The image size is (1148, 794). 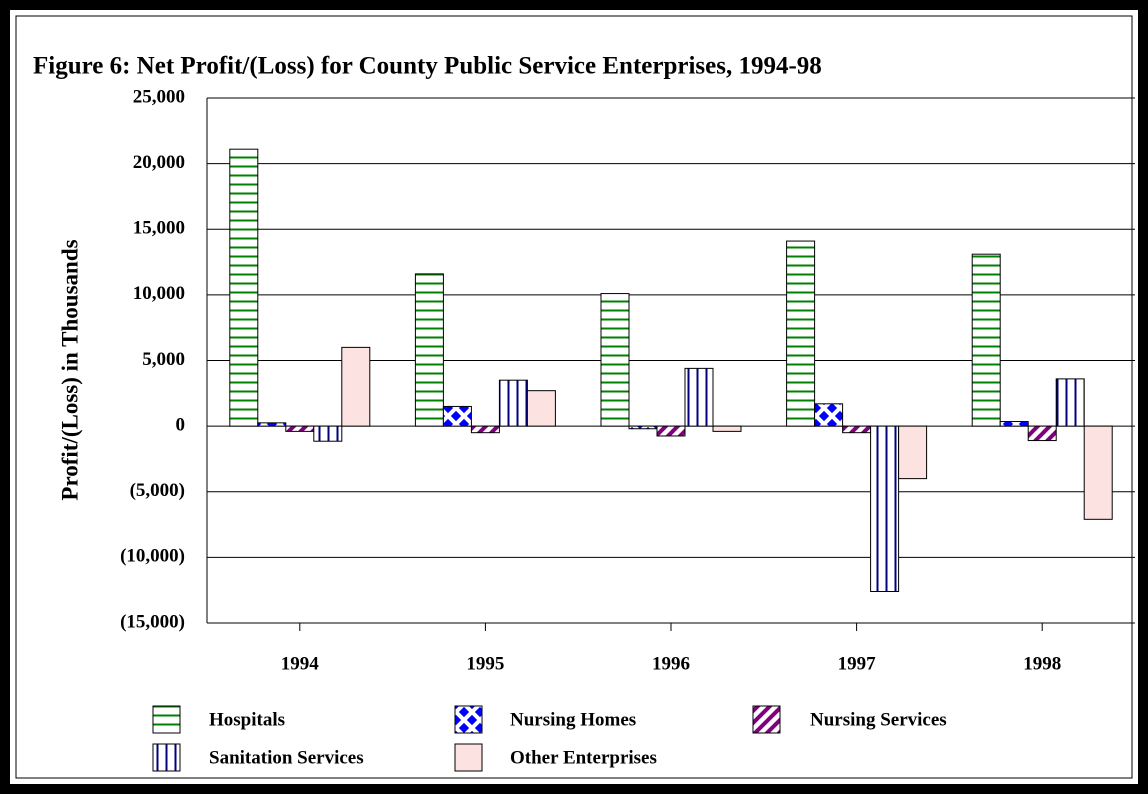 I want to click on x-tick-label: 1995, so click(x=485, y=663).